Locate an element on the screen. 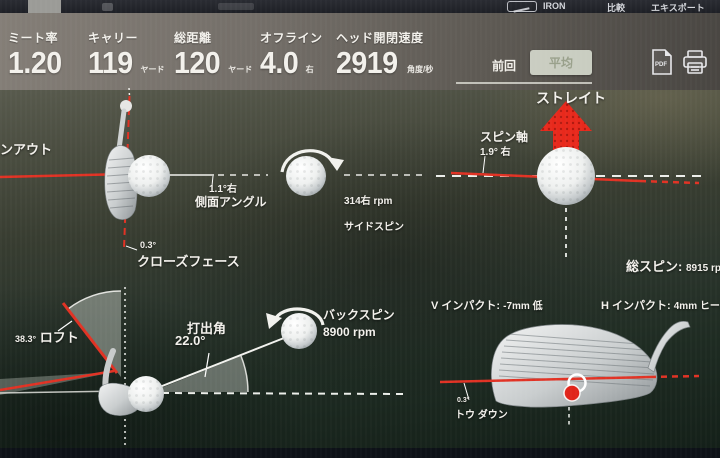 Image resolution: width=720 pixels, height=458 pixels. v-impact-label: V インパクト: is located at coordinates (466, 306).